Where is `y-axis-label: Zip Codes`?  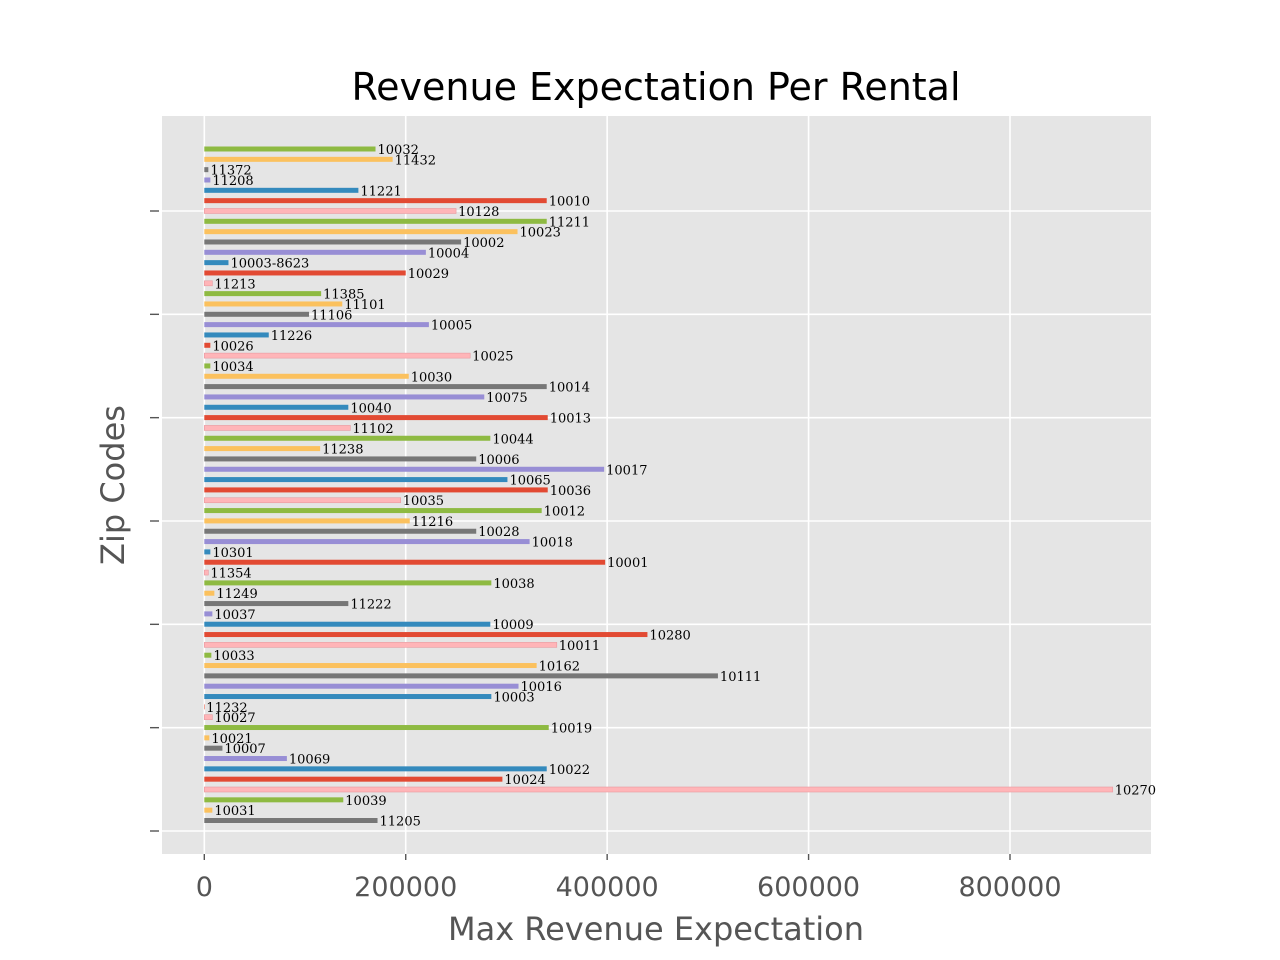 y-axis-label: Zip Codes is located at coordinates (113, 485).